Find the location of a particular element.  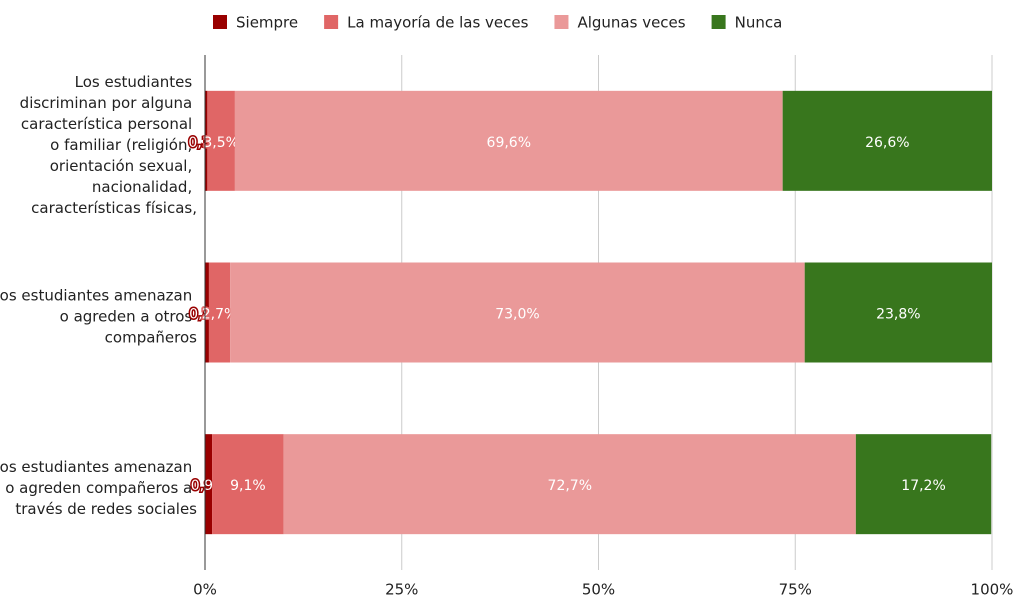

value-label: 72,7% is located at coordinates (570, 486).